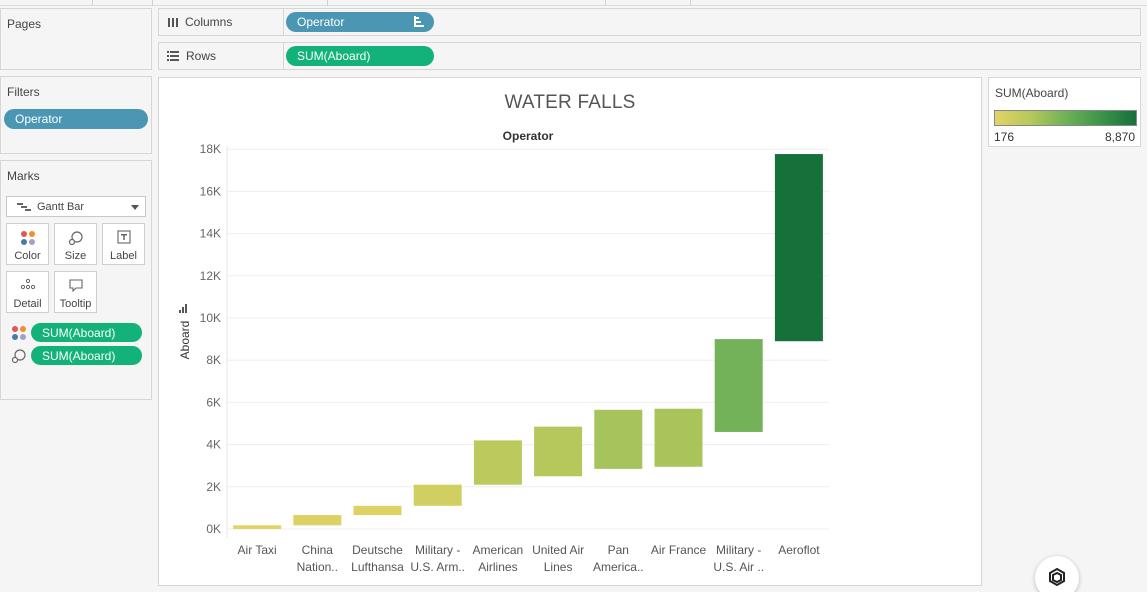 The width and height of the screenshot is (1147, 592). I want to click on y-tick-label: 6K, so click(213, 402).